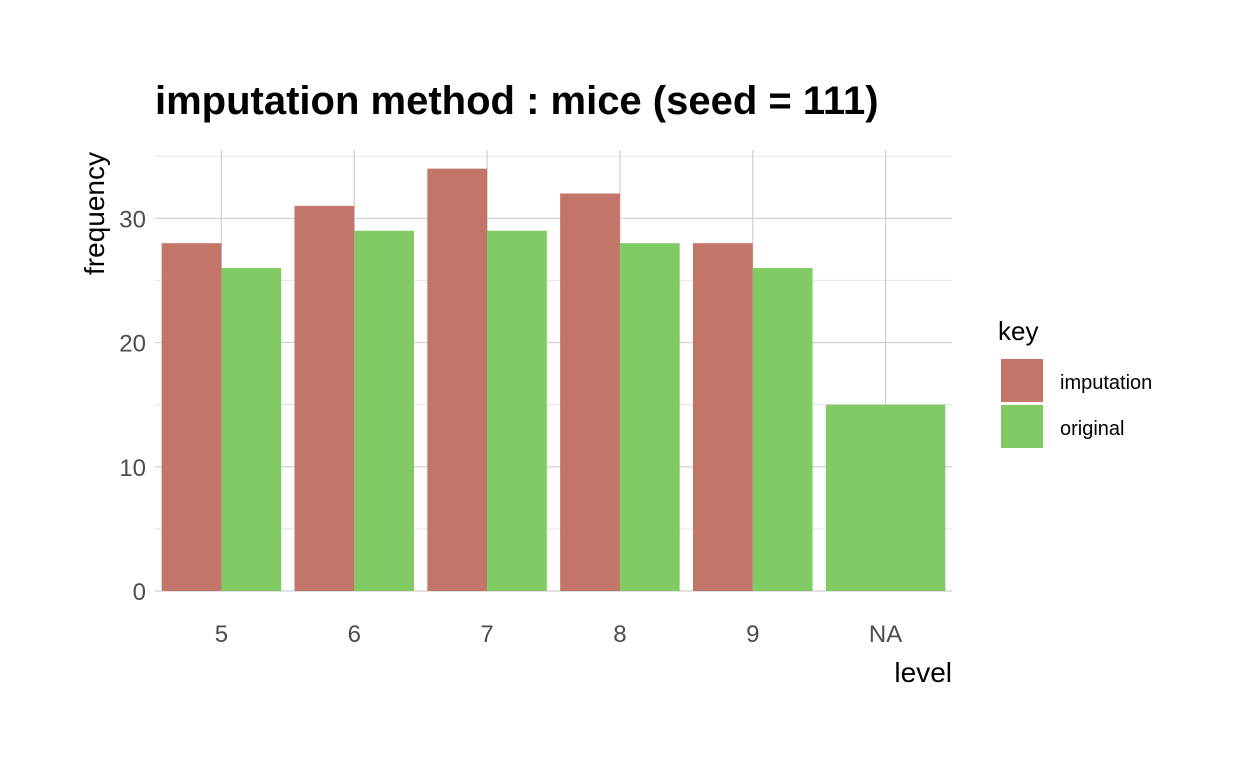  I want to click on y-tick-label: 30, so click(132, 219).